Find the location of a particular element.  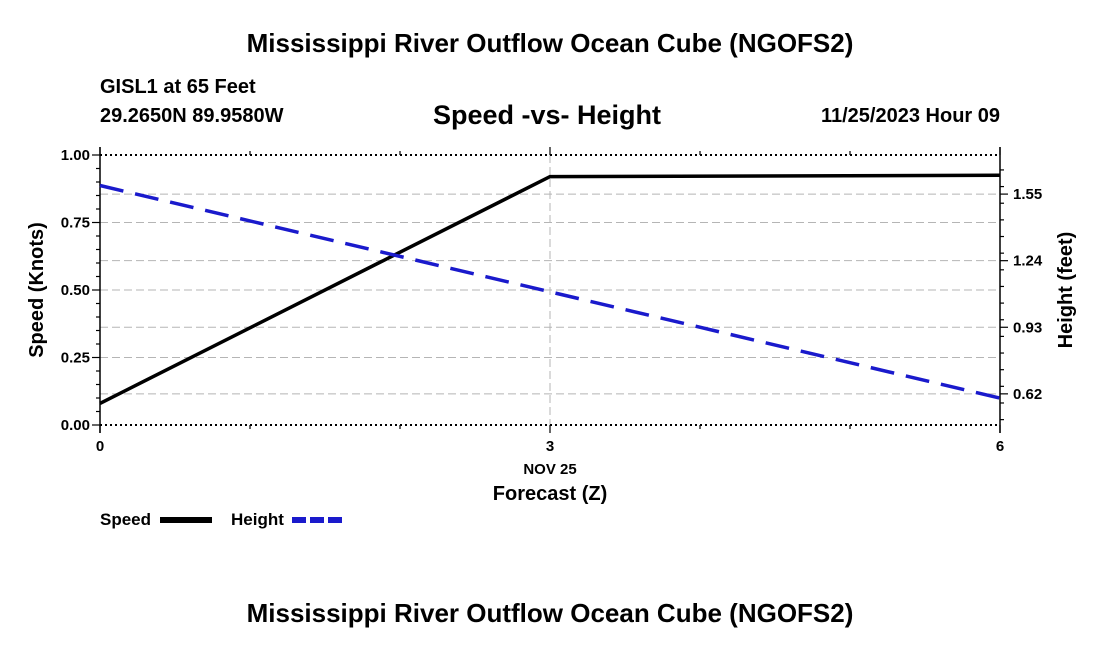

x-axis-title: Forecast (Z) is located at coordinates (550, 494).